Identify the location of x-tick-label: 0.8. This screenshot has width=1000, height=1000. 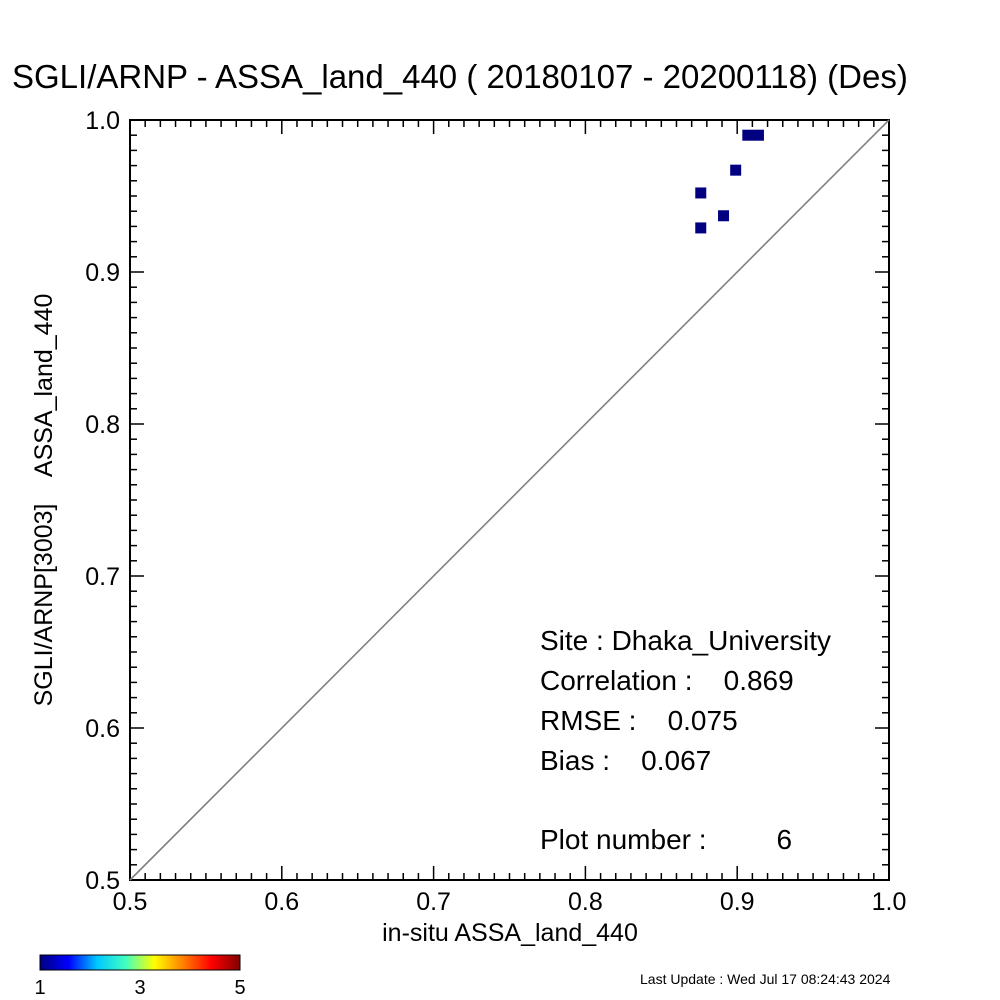
(585, 902).